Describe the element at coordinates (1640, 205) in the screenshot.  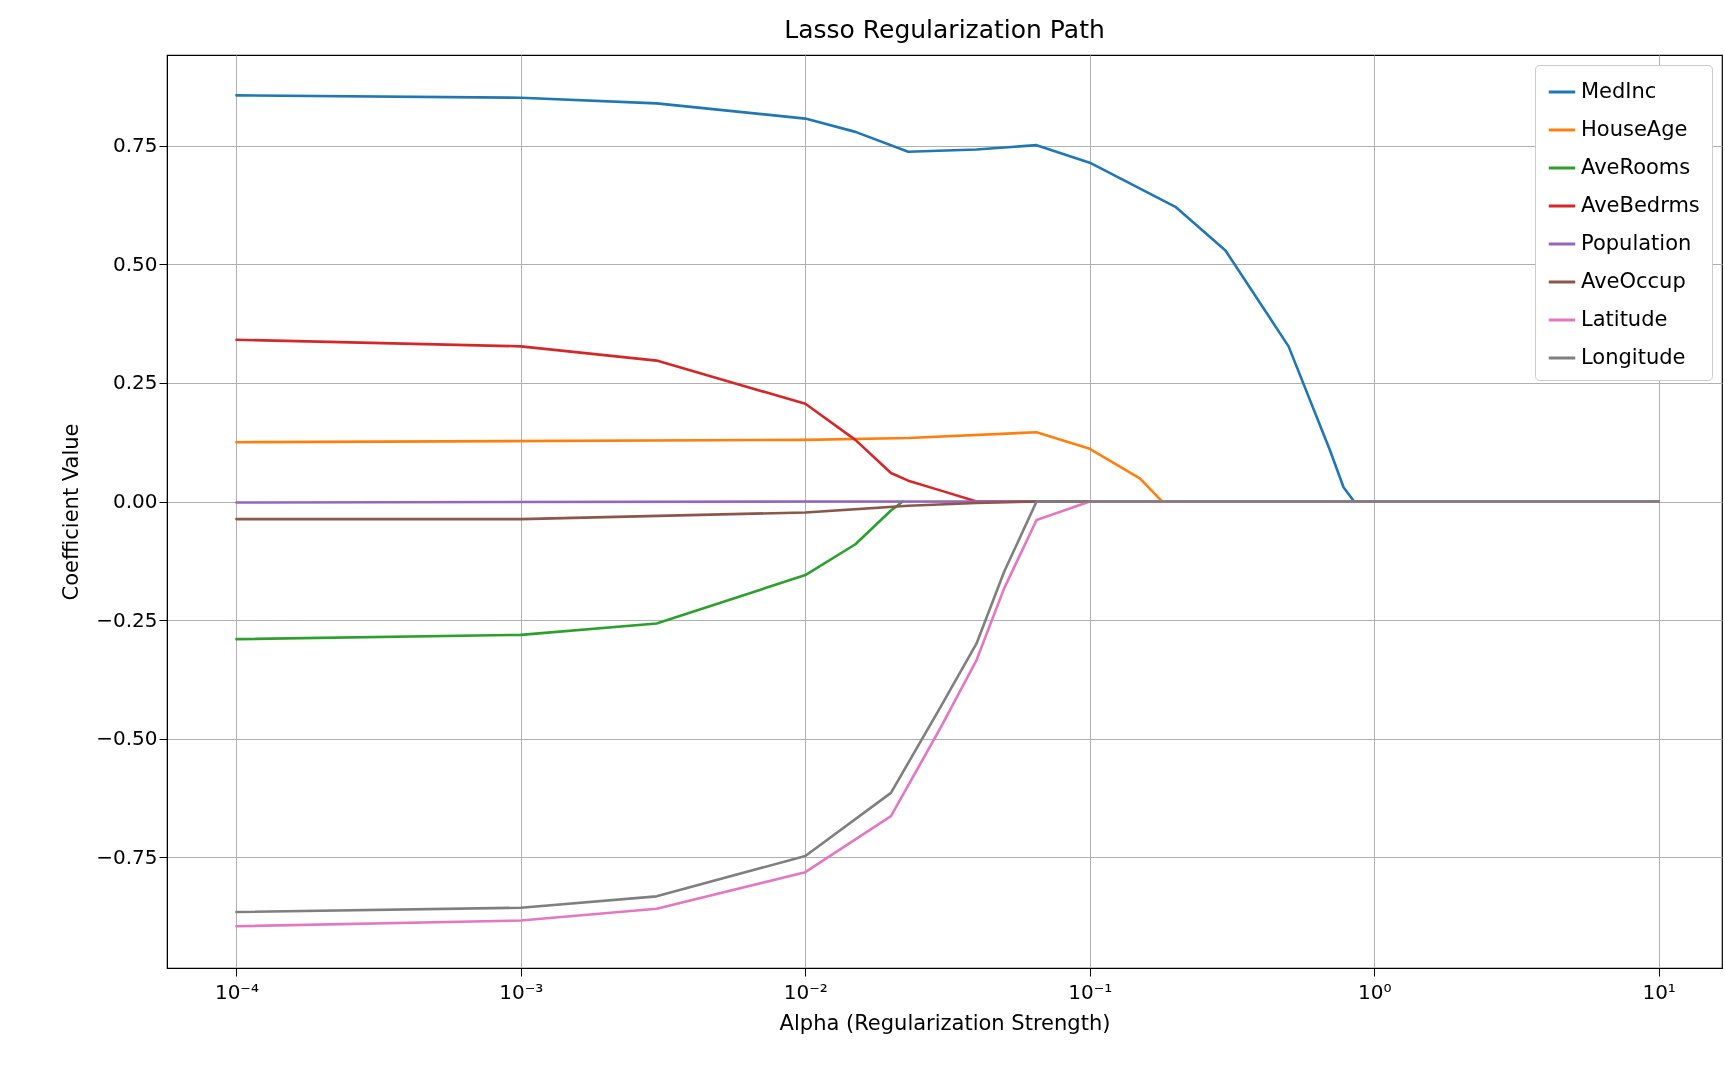
I see `legend-label: AveBedrms` at that location.